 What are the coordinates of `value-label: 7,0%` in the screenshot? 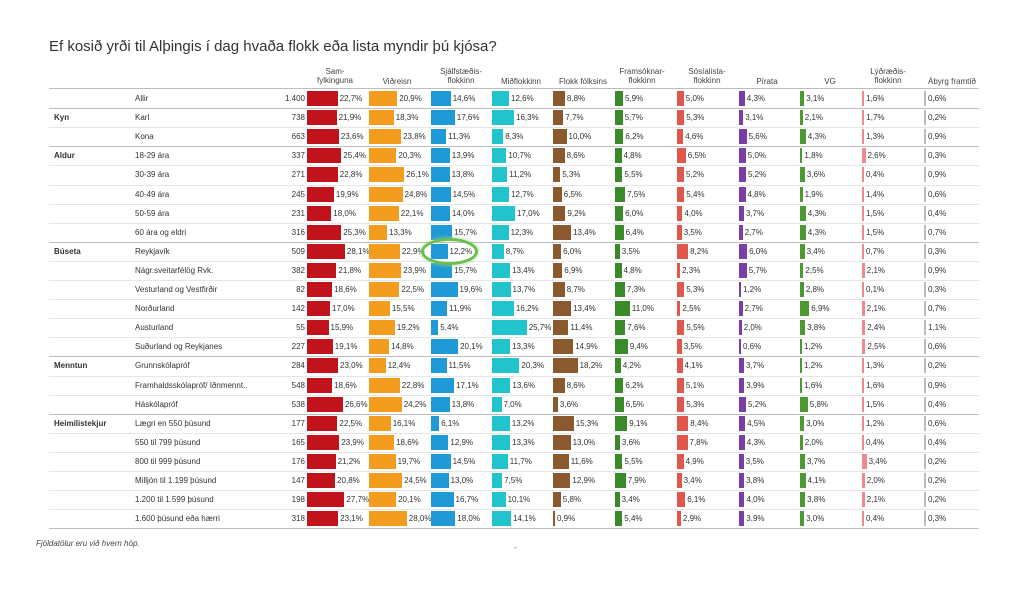 It's located at (512, 404).